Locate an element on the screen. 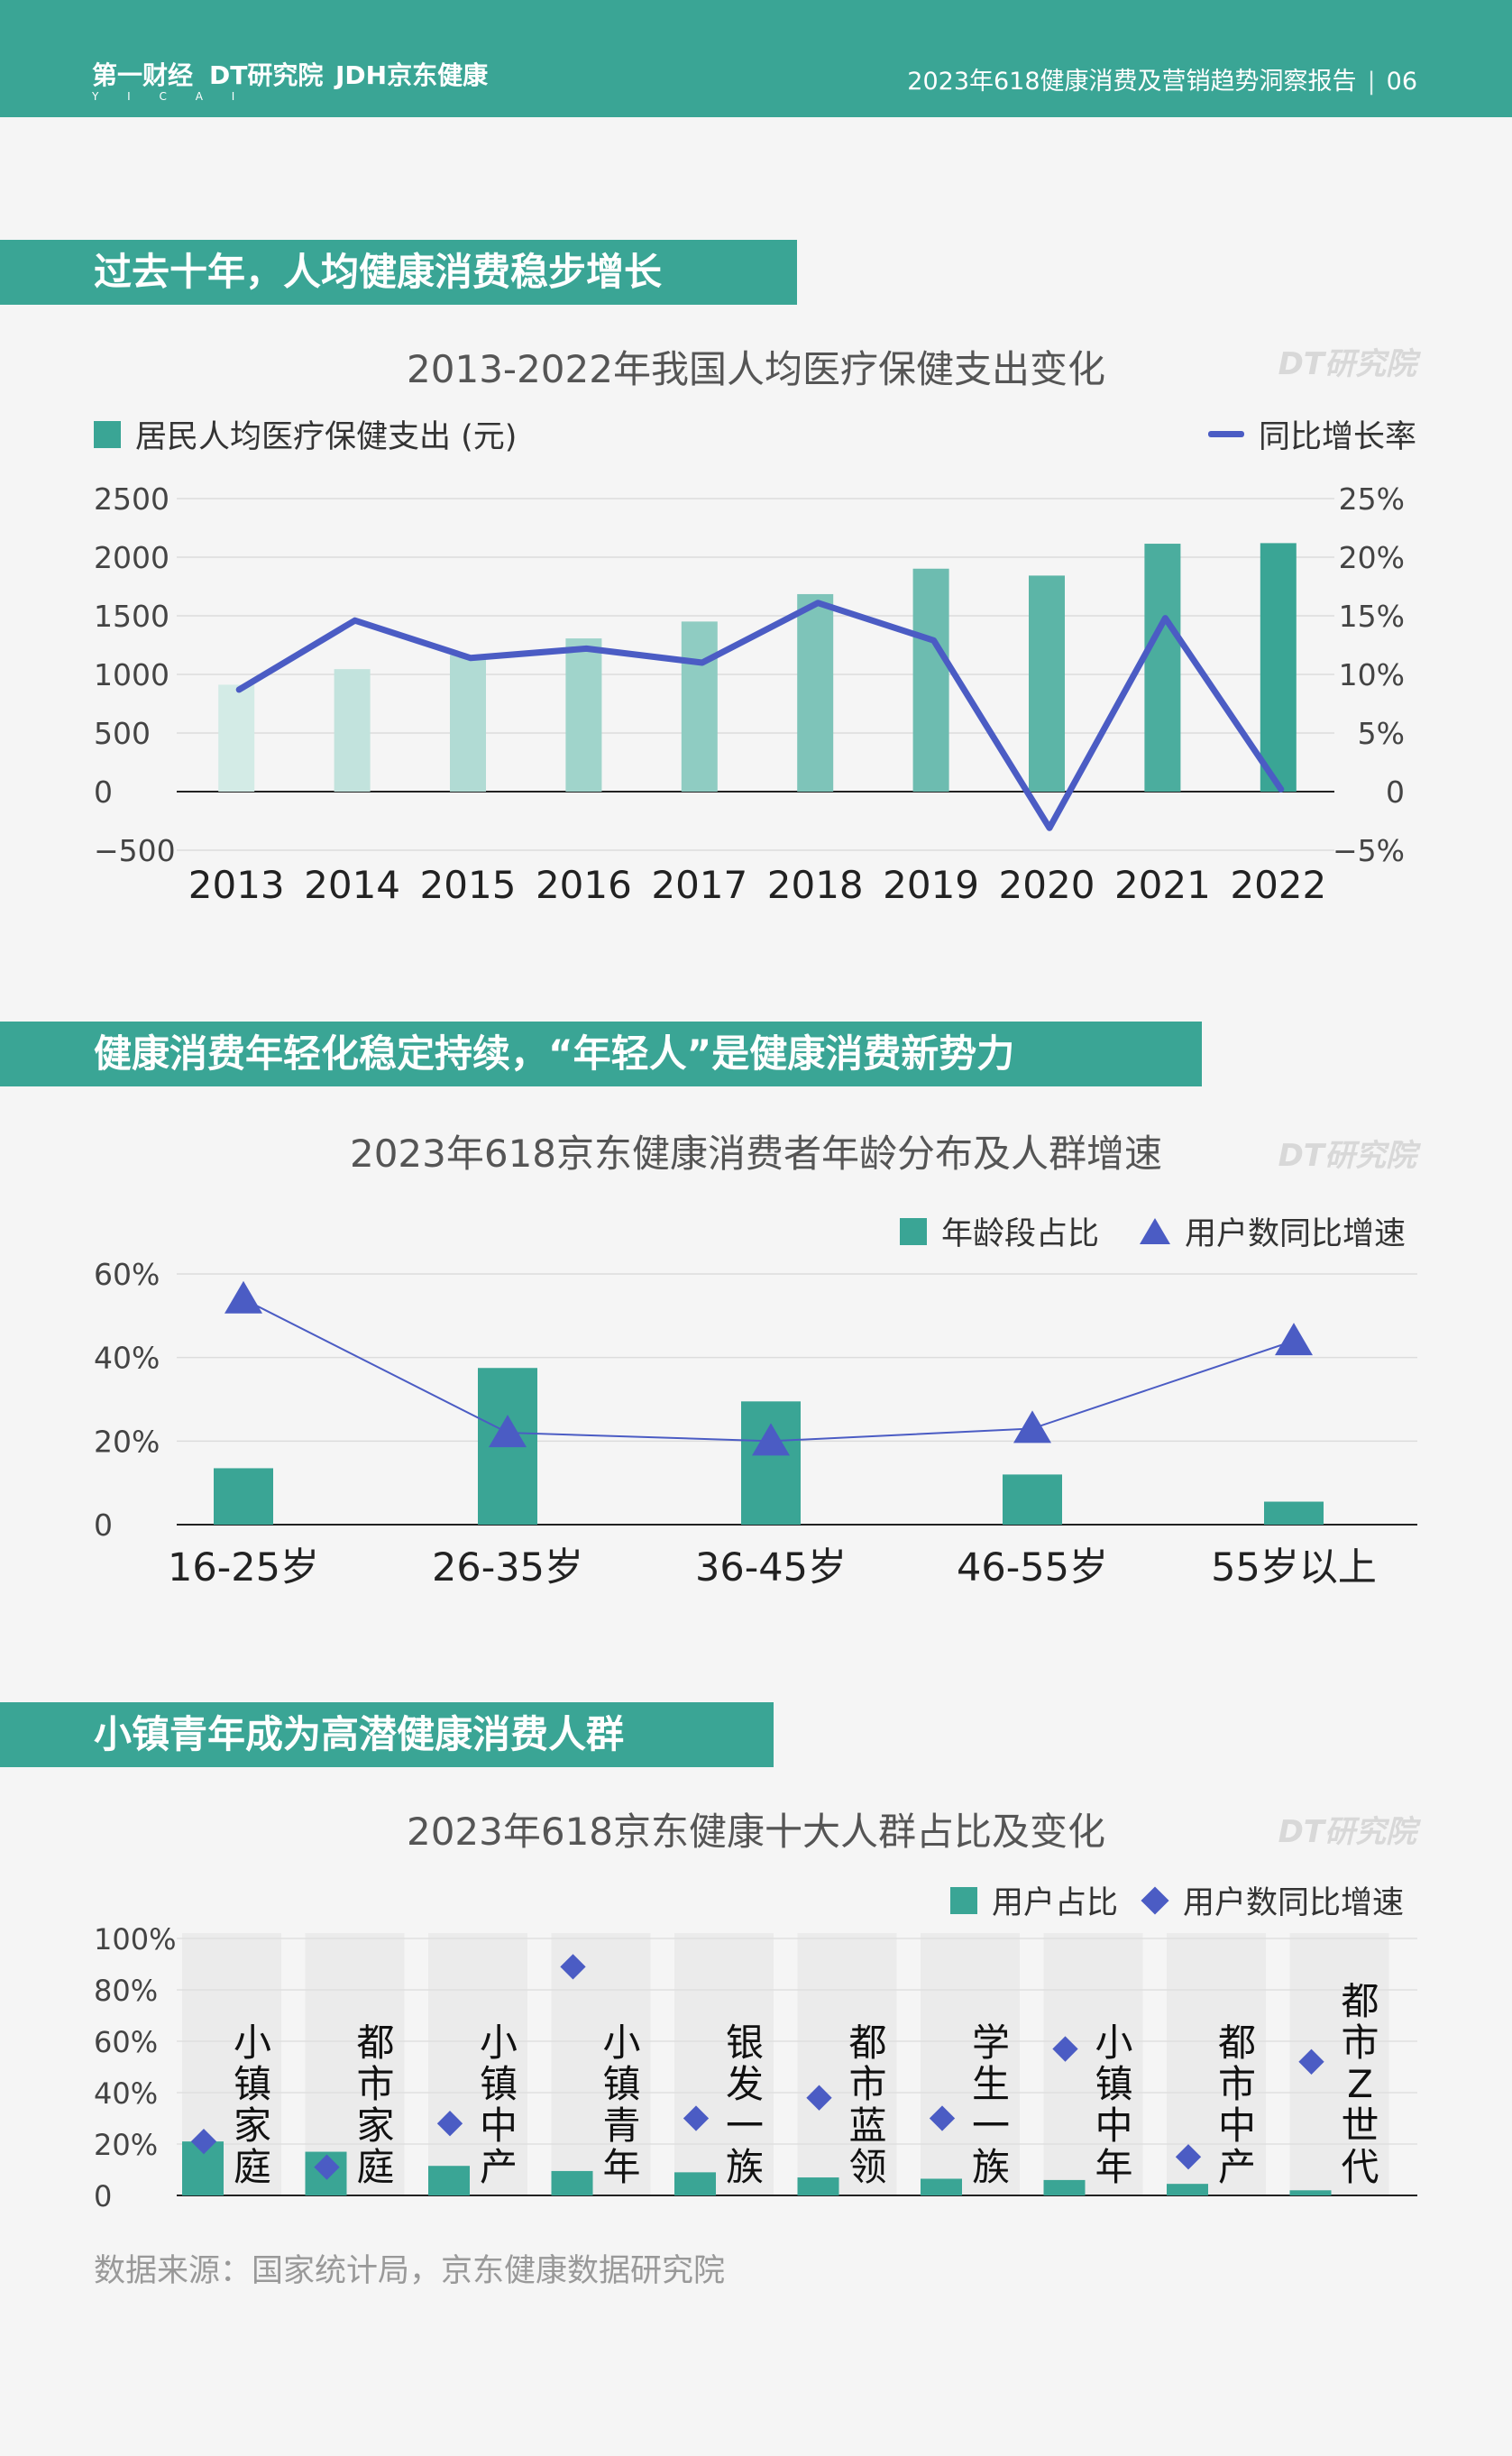 The height and width of the screenshot is (2456, 1512). chart-2-bar-triangle: 60% 40% 20% 0 16-25岁 26-35岁 36-45岁 46-55岁 55岁以上 is located at coordinates (755, 1424).